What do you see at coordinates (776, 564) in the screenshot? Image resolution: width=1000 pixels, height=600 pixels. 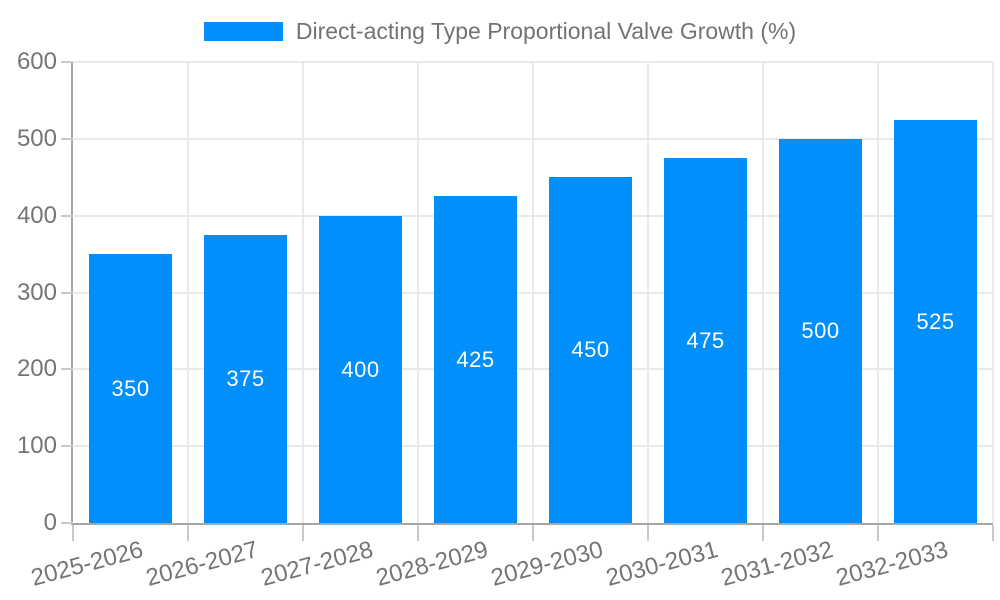 I see `x-axis-tick-label: 2031-2032` at bounding box center [776, 564].